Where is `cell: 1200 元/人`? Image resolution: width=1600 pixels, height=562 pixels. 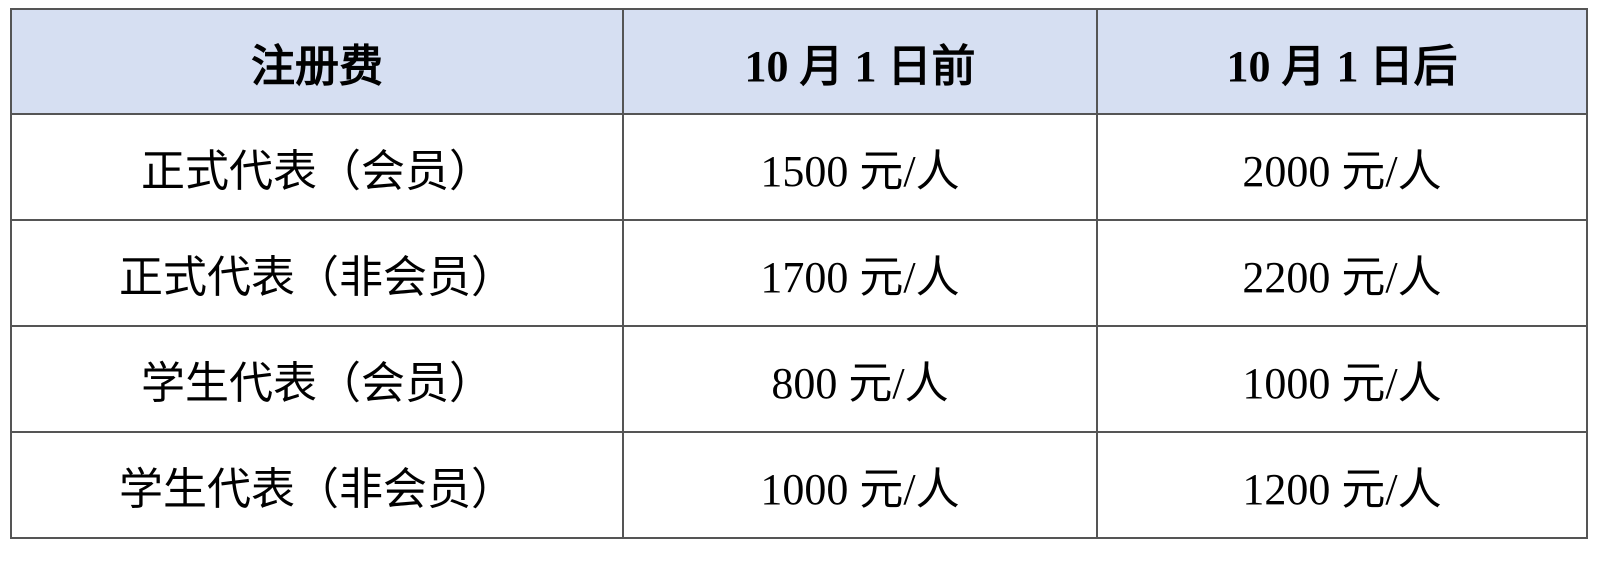
cell: 1200 元/人 is located at coordinates (1342, 485).